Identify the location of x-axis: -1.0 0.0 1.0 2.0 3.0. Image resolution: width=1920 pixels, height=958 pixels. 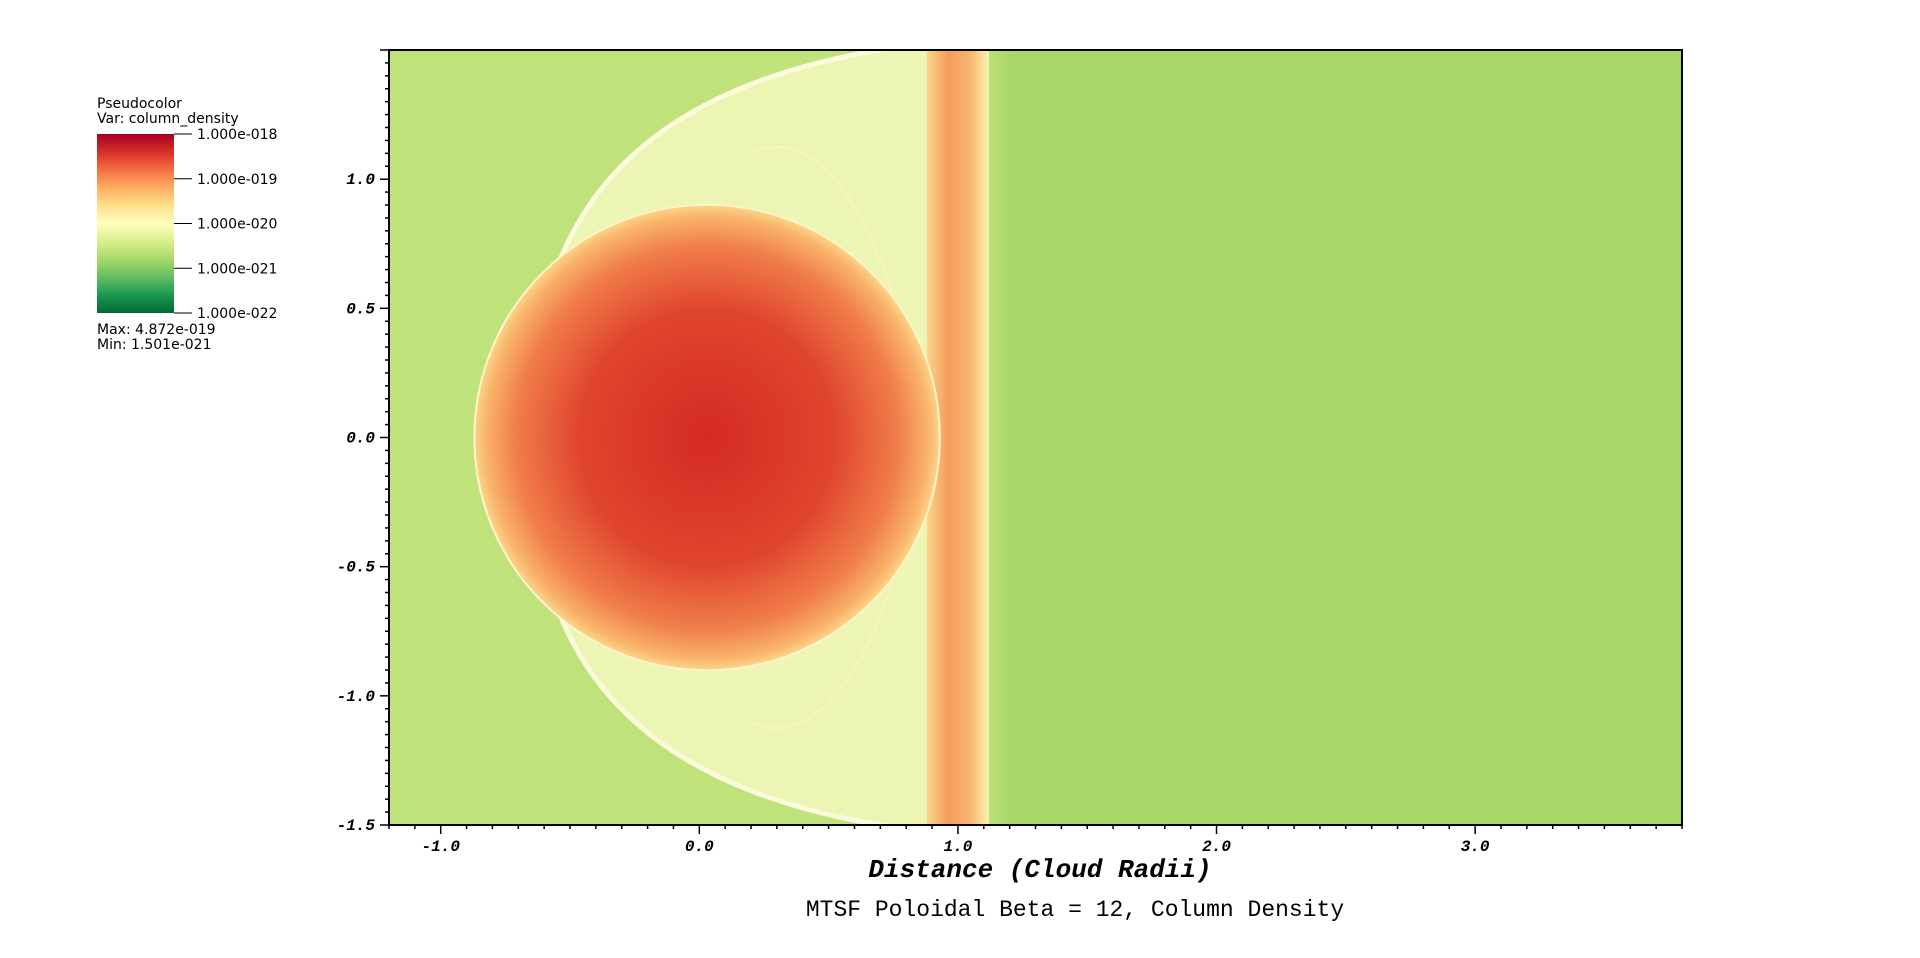
(1035, 840).